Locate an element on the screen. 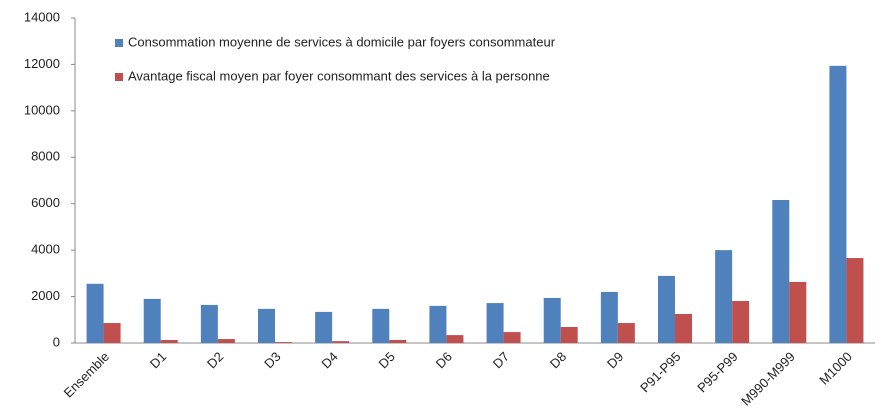 This screenshot has height=414, width=880. x-tick-label: D5 is located at coordinates (386, 360).